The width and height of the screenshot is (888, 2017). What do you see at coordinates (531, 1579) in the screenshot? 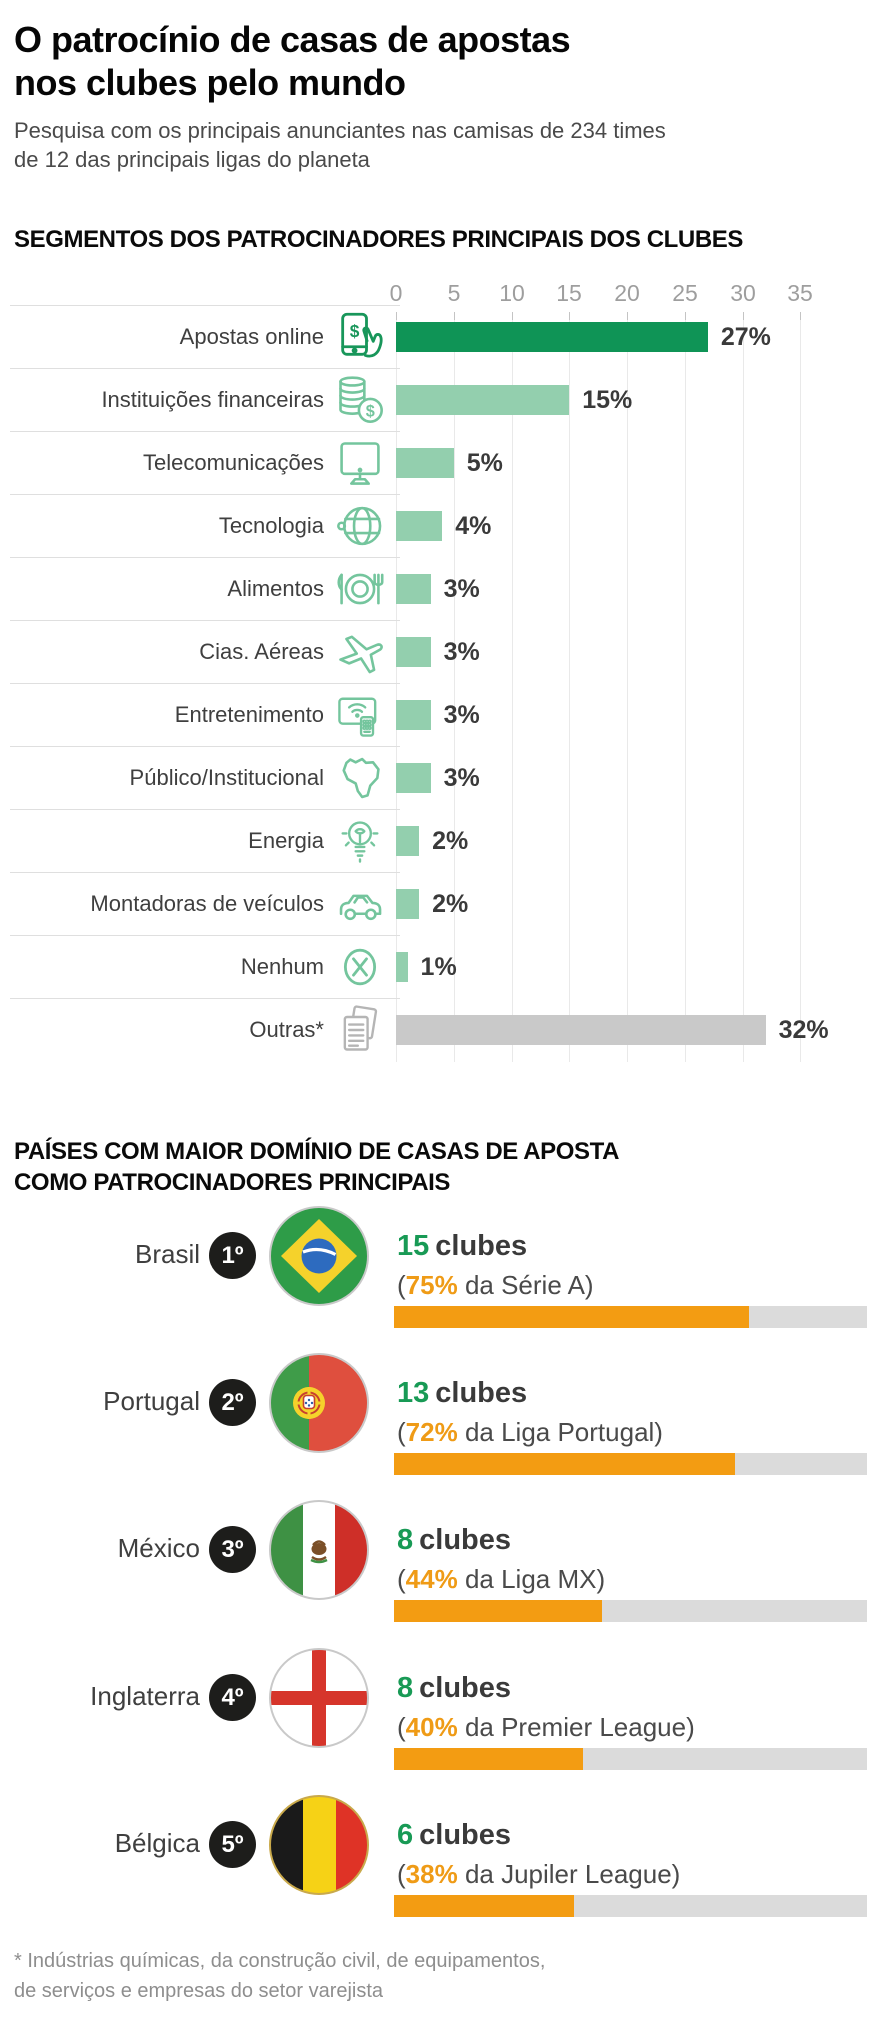
I see `league-name: da Liga MX)` at bounding box center [531, 1579].